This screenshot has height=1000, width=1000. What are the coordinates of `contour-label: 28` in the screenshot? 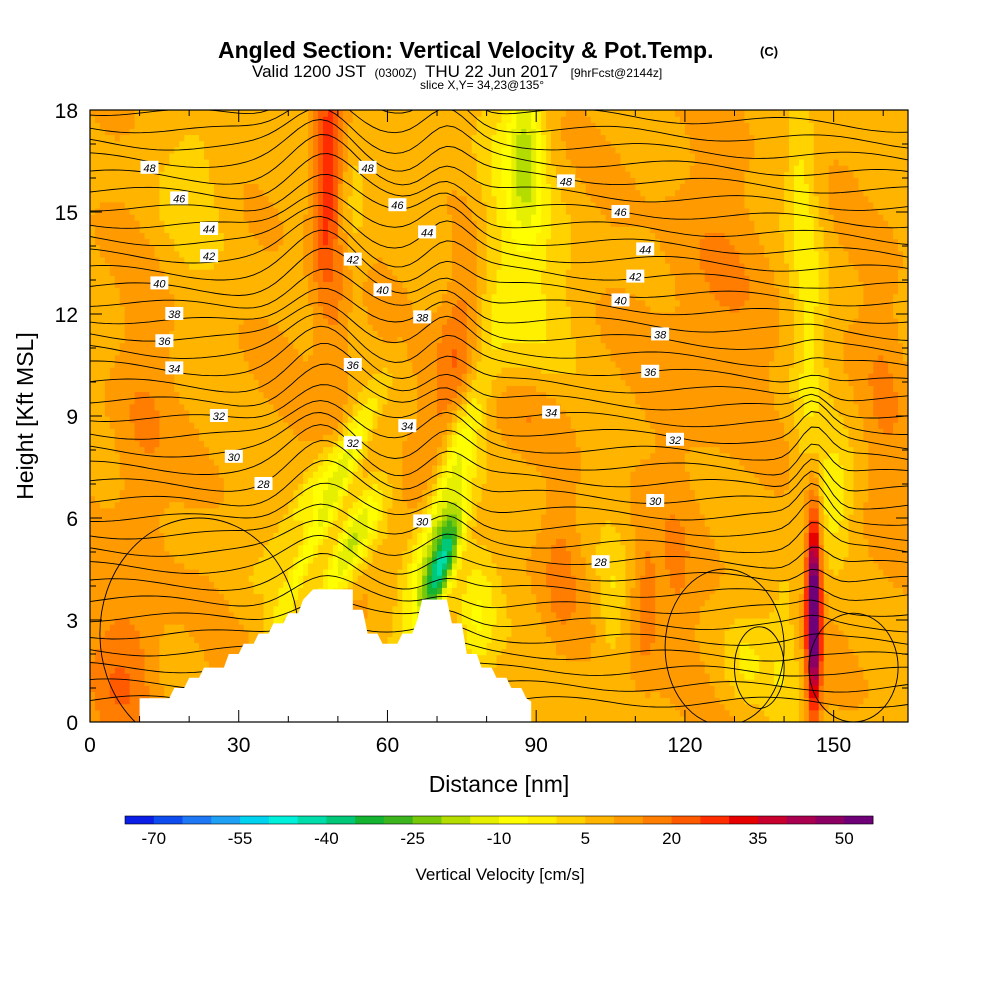 It's located at (263, 484).